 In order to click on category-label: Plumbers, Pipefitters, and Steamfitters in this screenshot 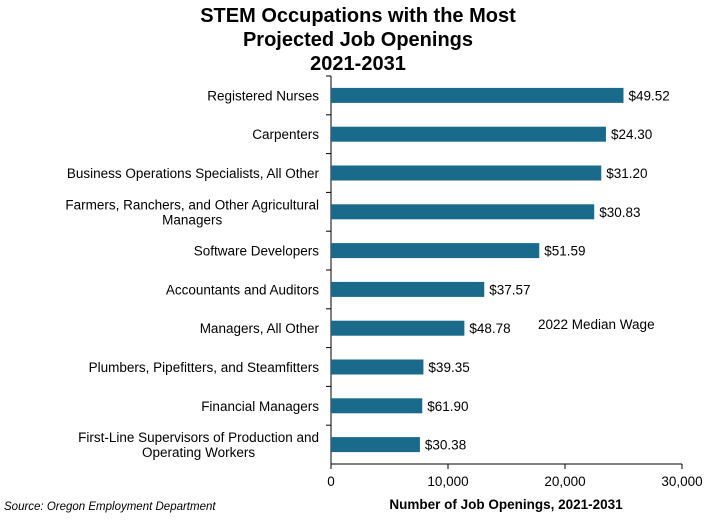, I will do `click(204, 367)`.